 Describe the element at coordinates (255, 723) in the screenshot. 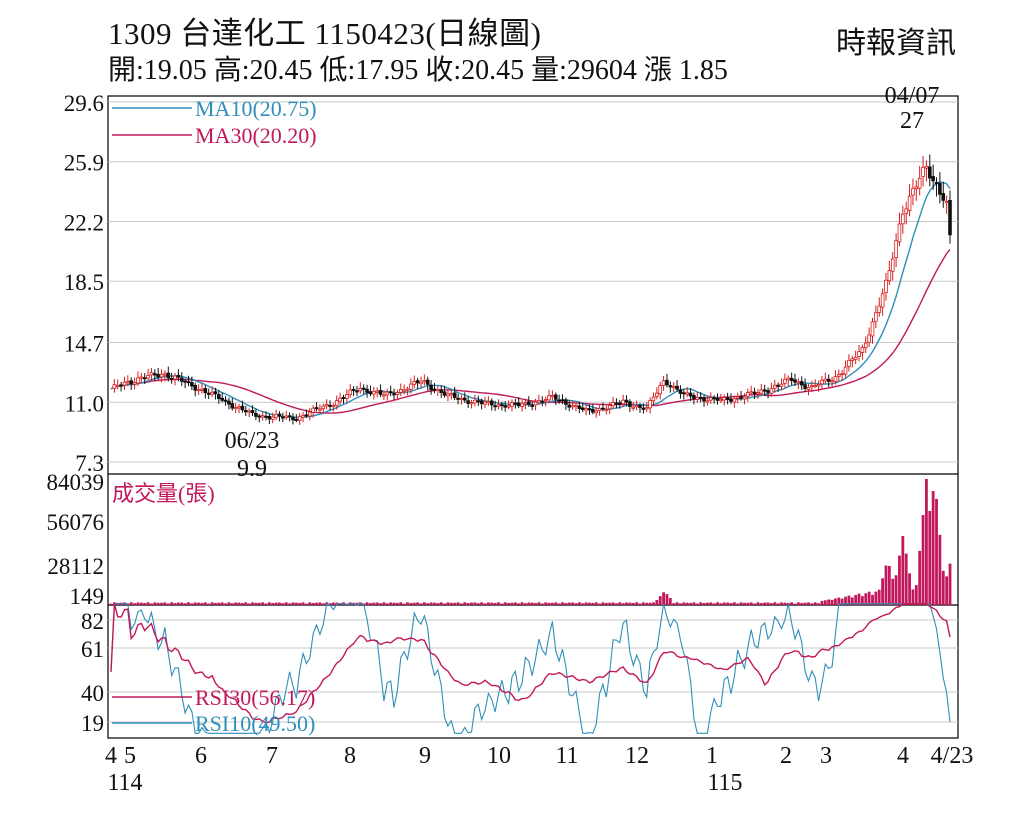

I see `rsi-legend-label: RSI10(49.50)` at that location.